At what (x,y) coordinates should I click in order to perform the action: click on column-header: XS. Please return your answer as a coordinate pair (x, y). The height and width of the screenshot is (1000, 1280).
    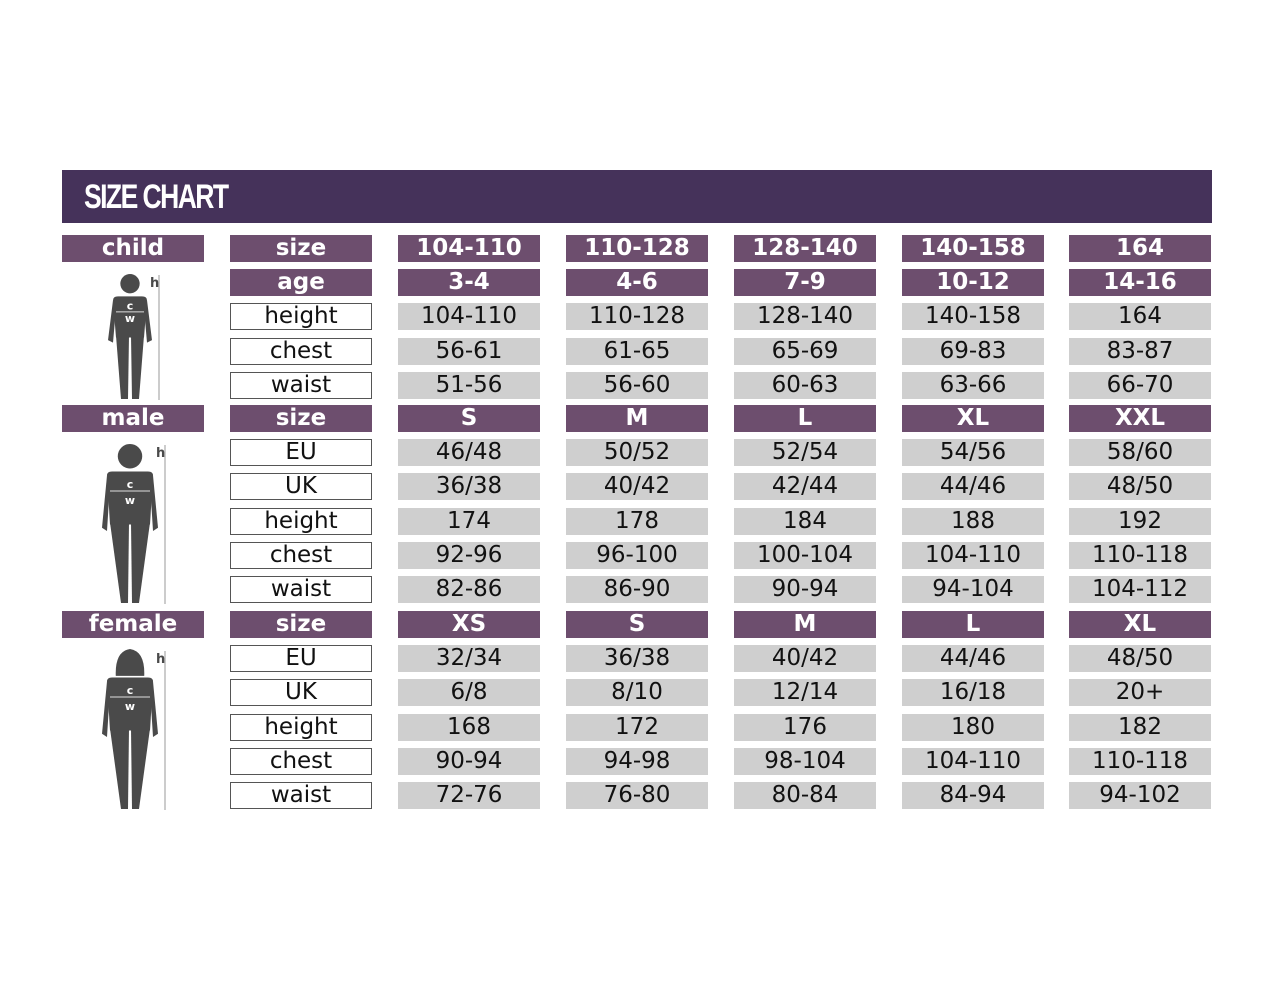
    Looking at the image, I should click on (469, 624).